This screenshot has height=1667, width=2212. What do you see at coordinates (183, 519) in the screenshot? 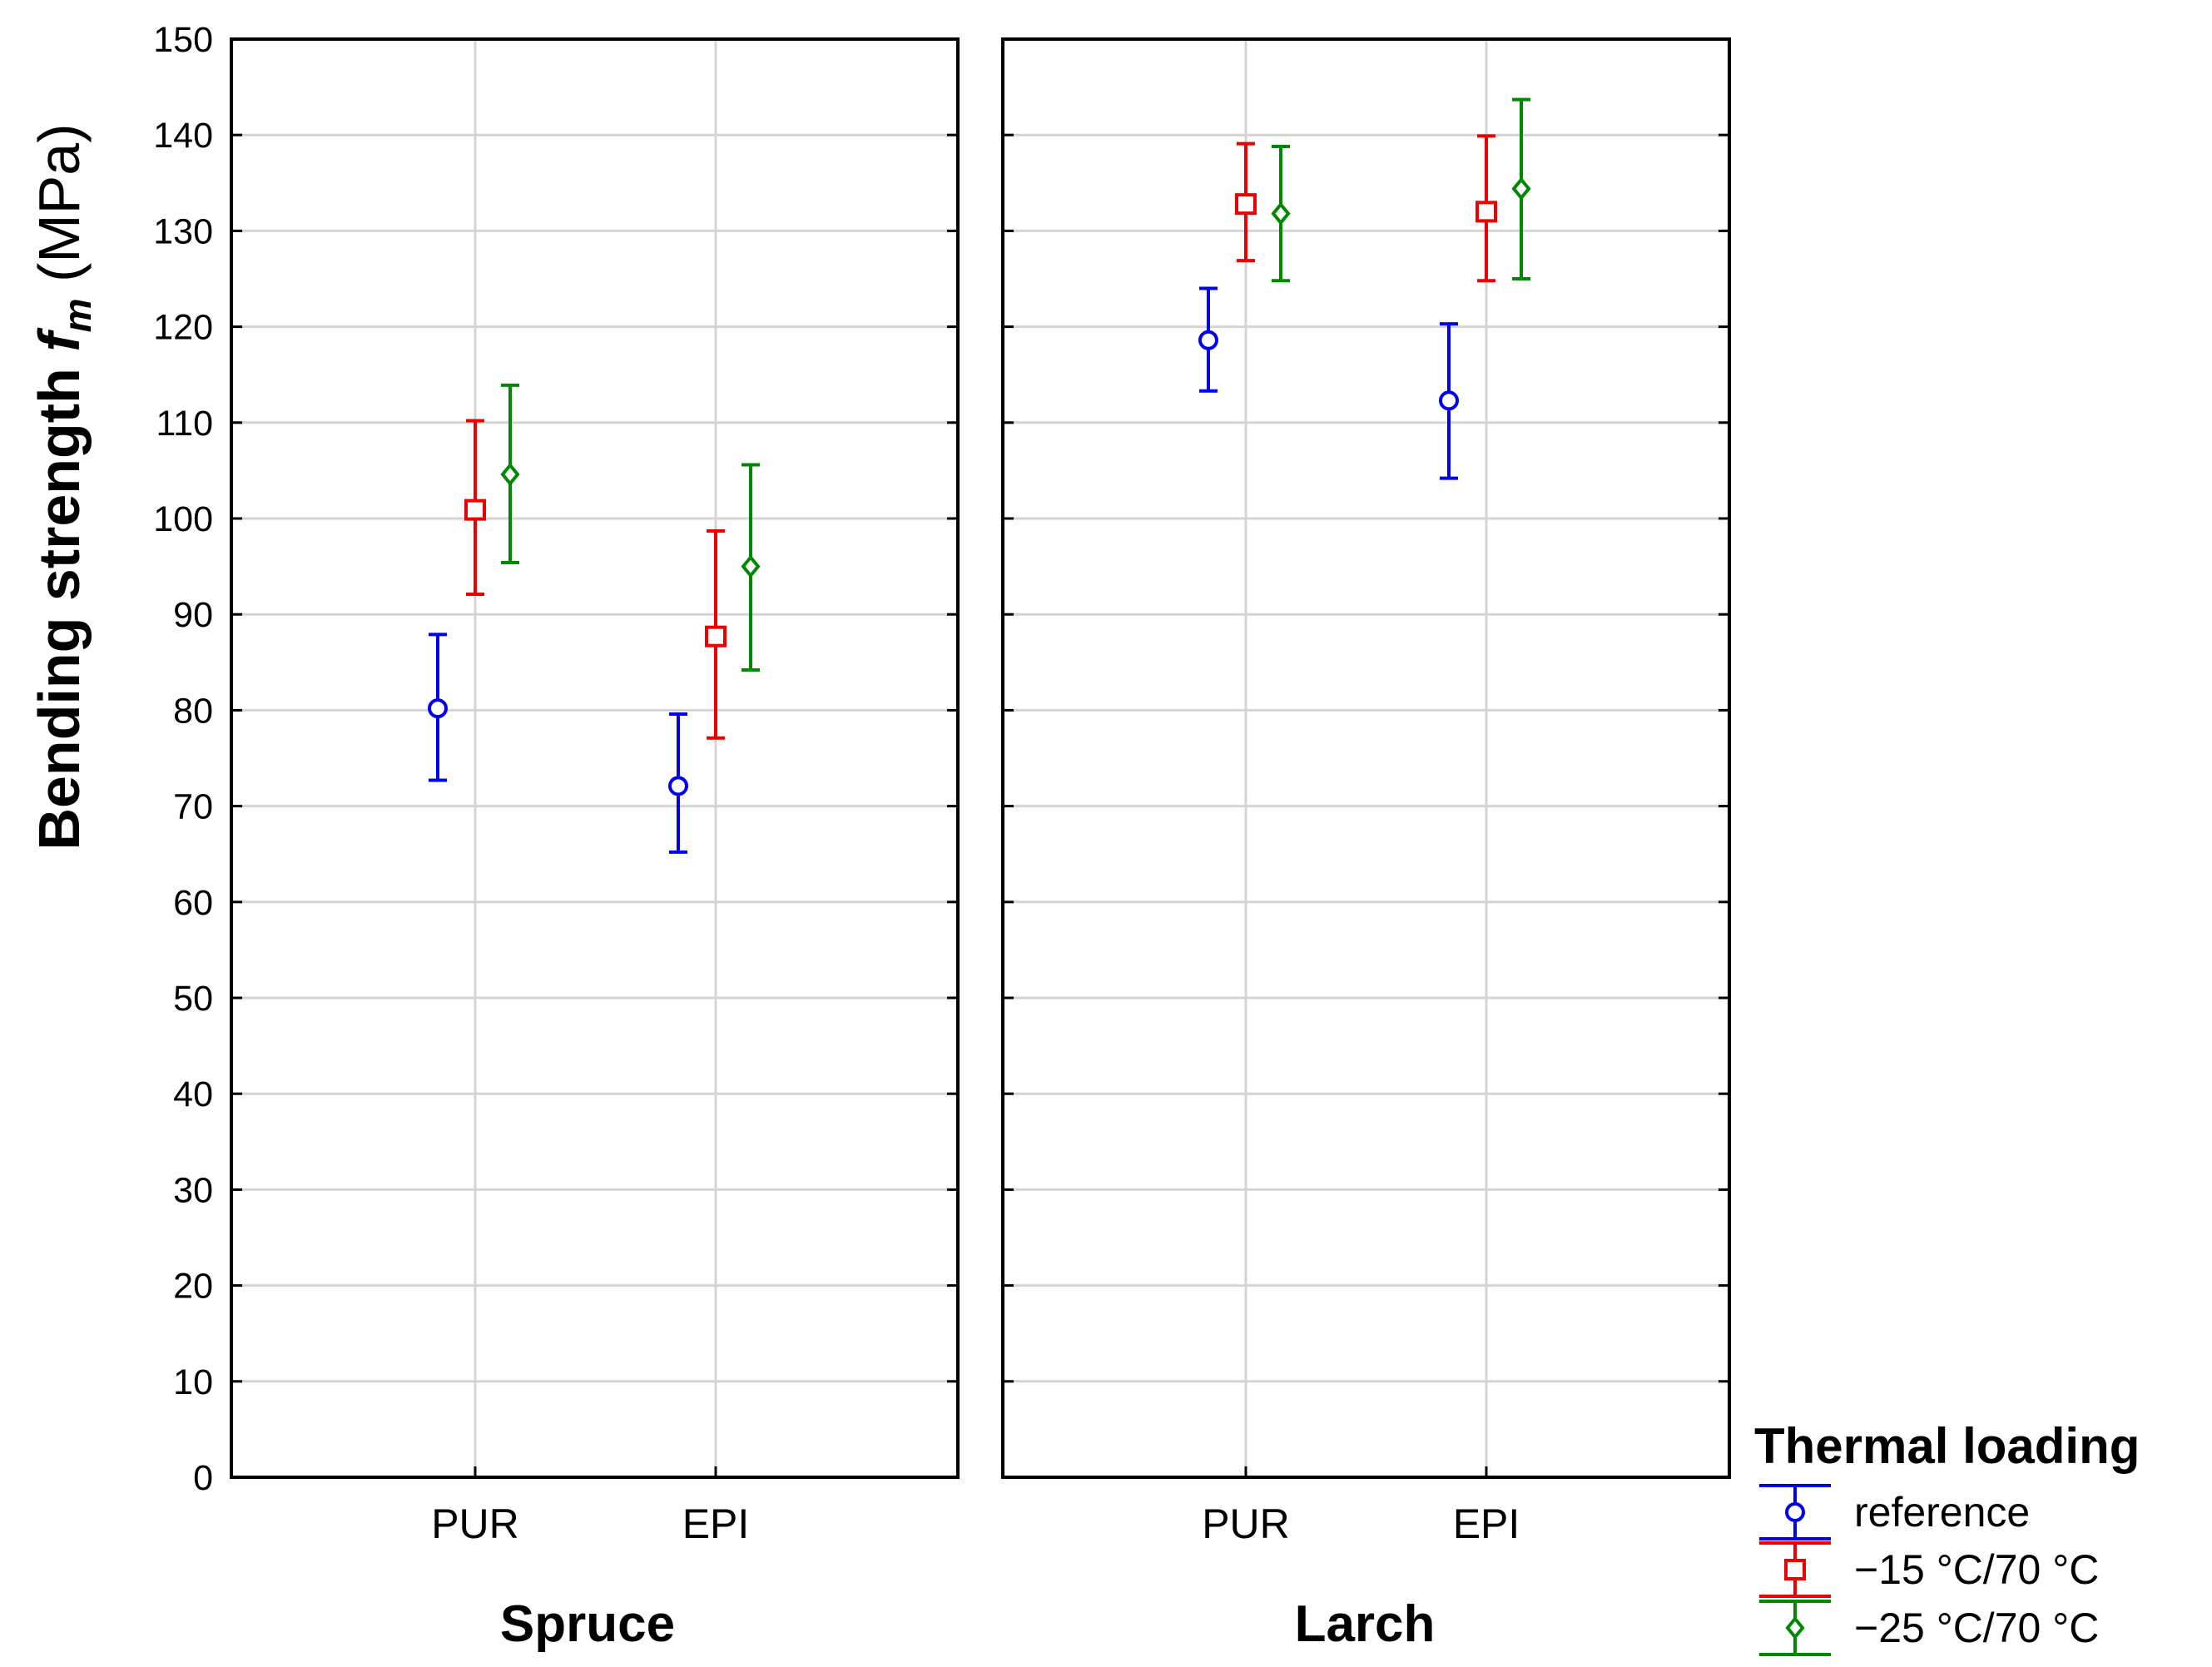
I see `y-tick-label: 100` at bounding box center [183, 519].